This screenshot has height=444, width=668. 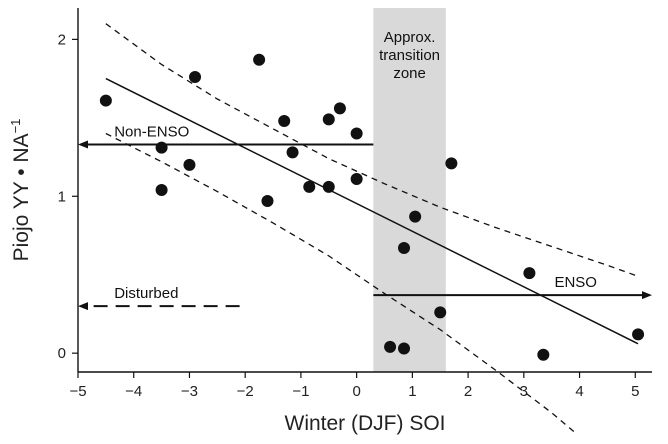 I want to click on x-tick-label: 5, so click(x=635, y=391).